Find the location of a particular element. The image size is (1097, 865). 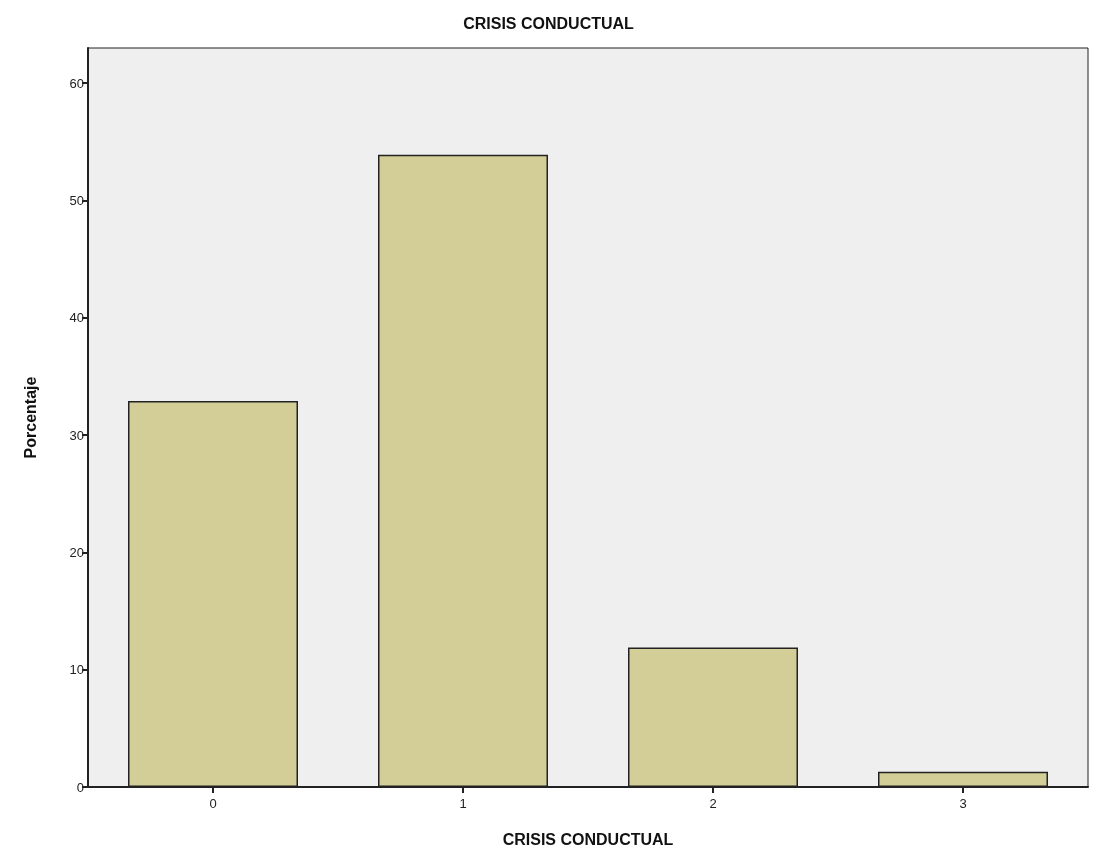

x-tick-label: 1 is located at coordinates (463, 803).